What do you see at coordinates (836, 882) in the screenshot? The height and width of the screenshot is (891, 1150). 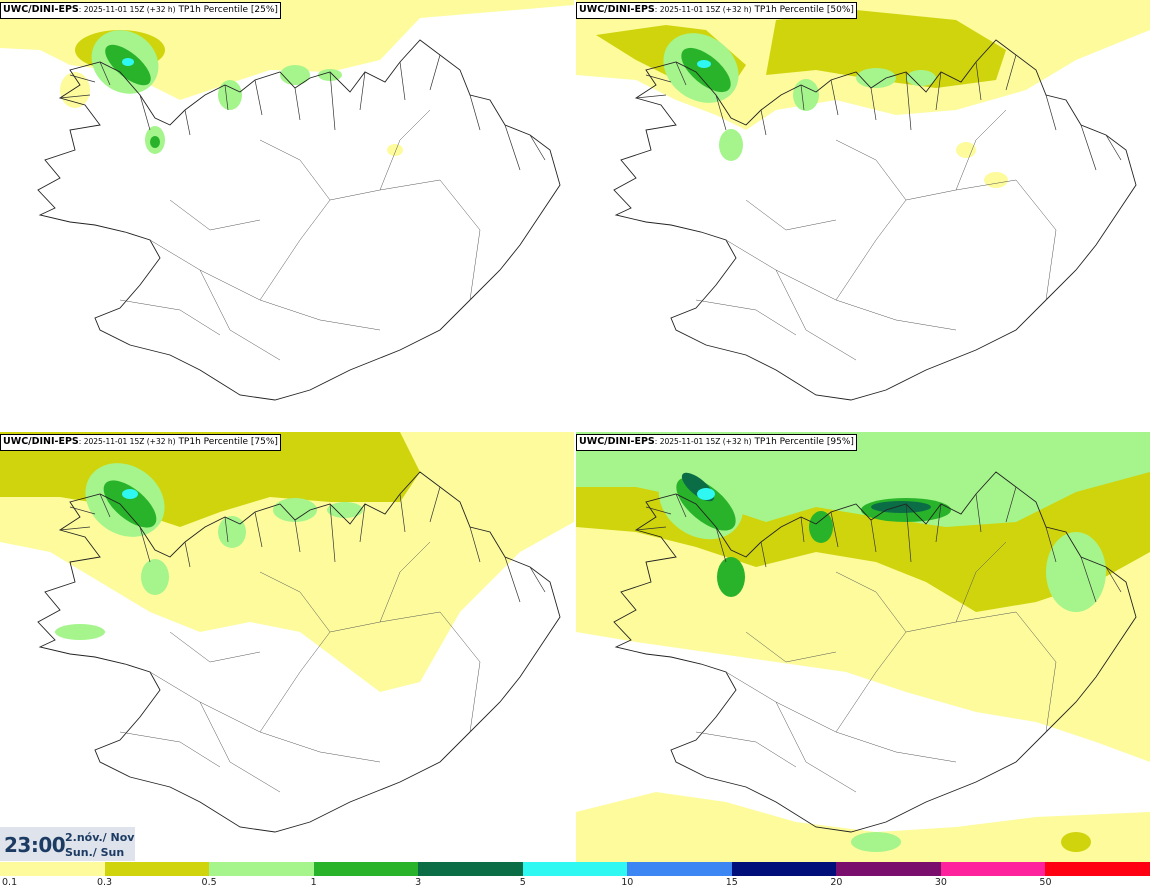 I see `colorbar-tick-label: 20` at bounding box center [836, 882].